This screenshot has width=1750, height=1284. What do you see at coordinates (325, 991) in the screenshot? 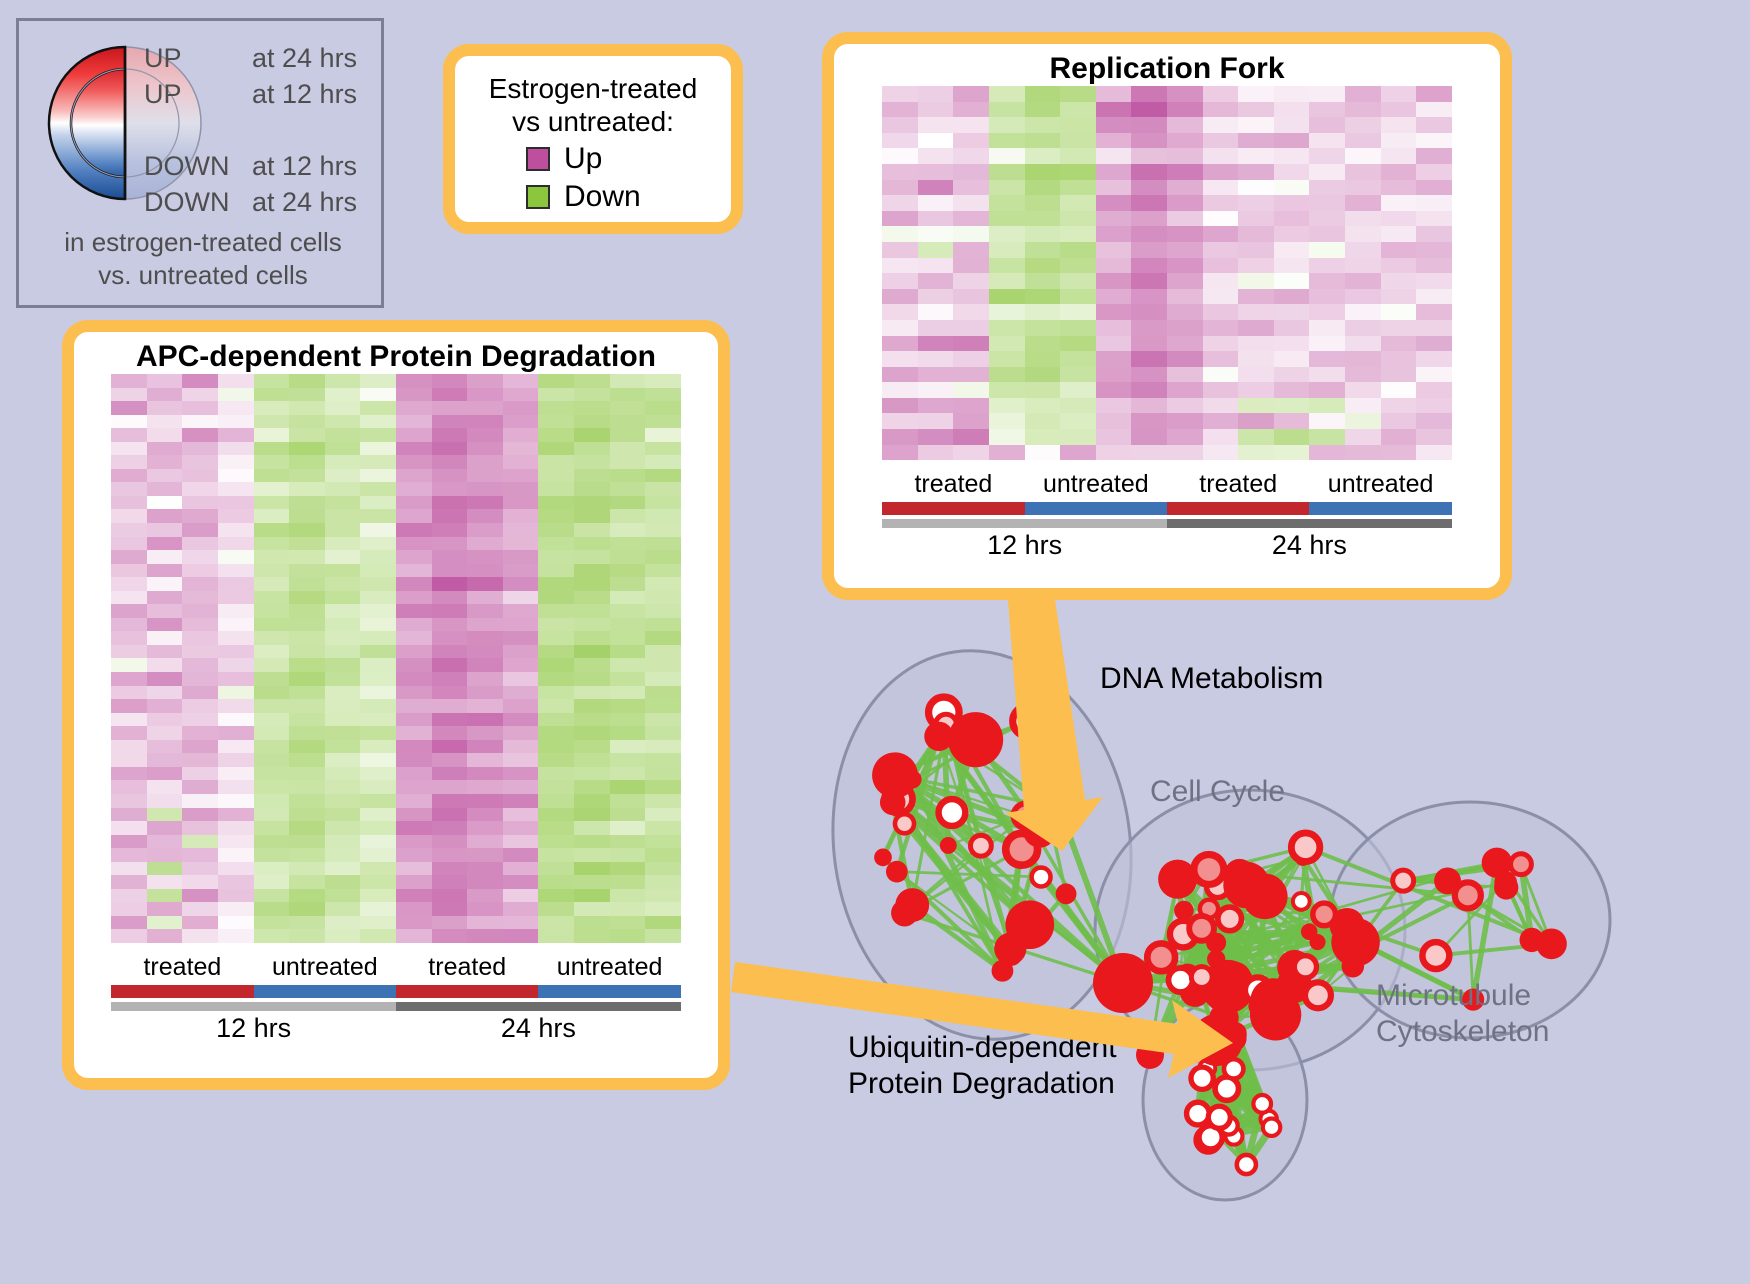
I see `group-bar-untreated` at bounding box center [325, 991].